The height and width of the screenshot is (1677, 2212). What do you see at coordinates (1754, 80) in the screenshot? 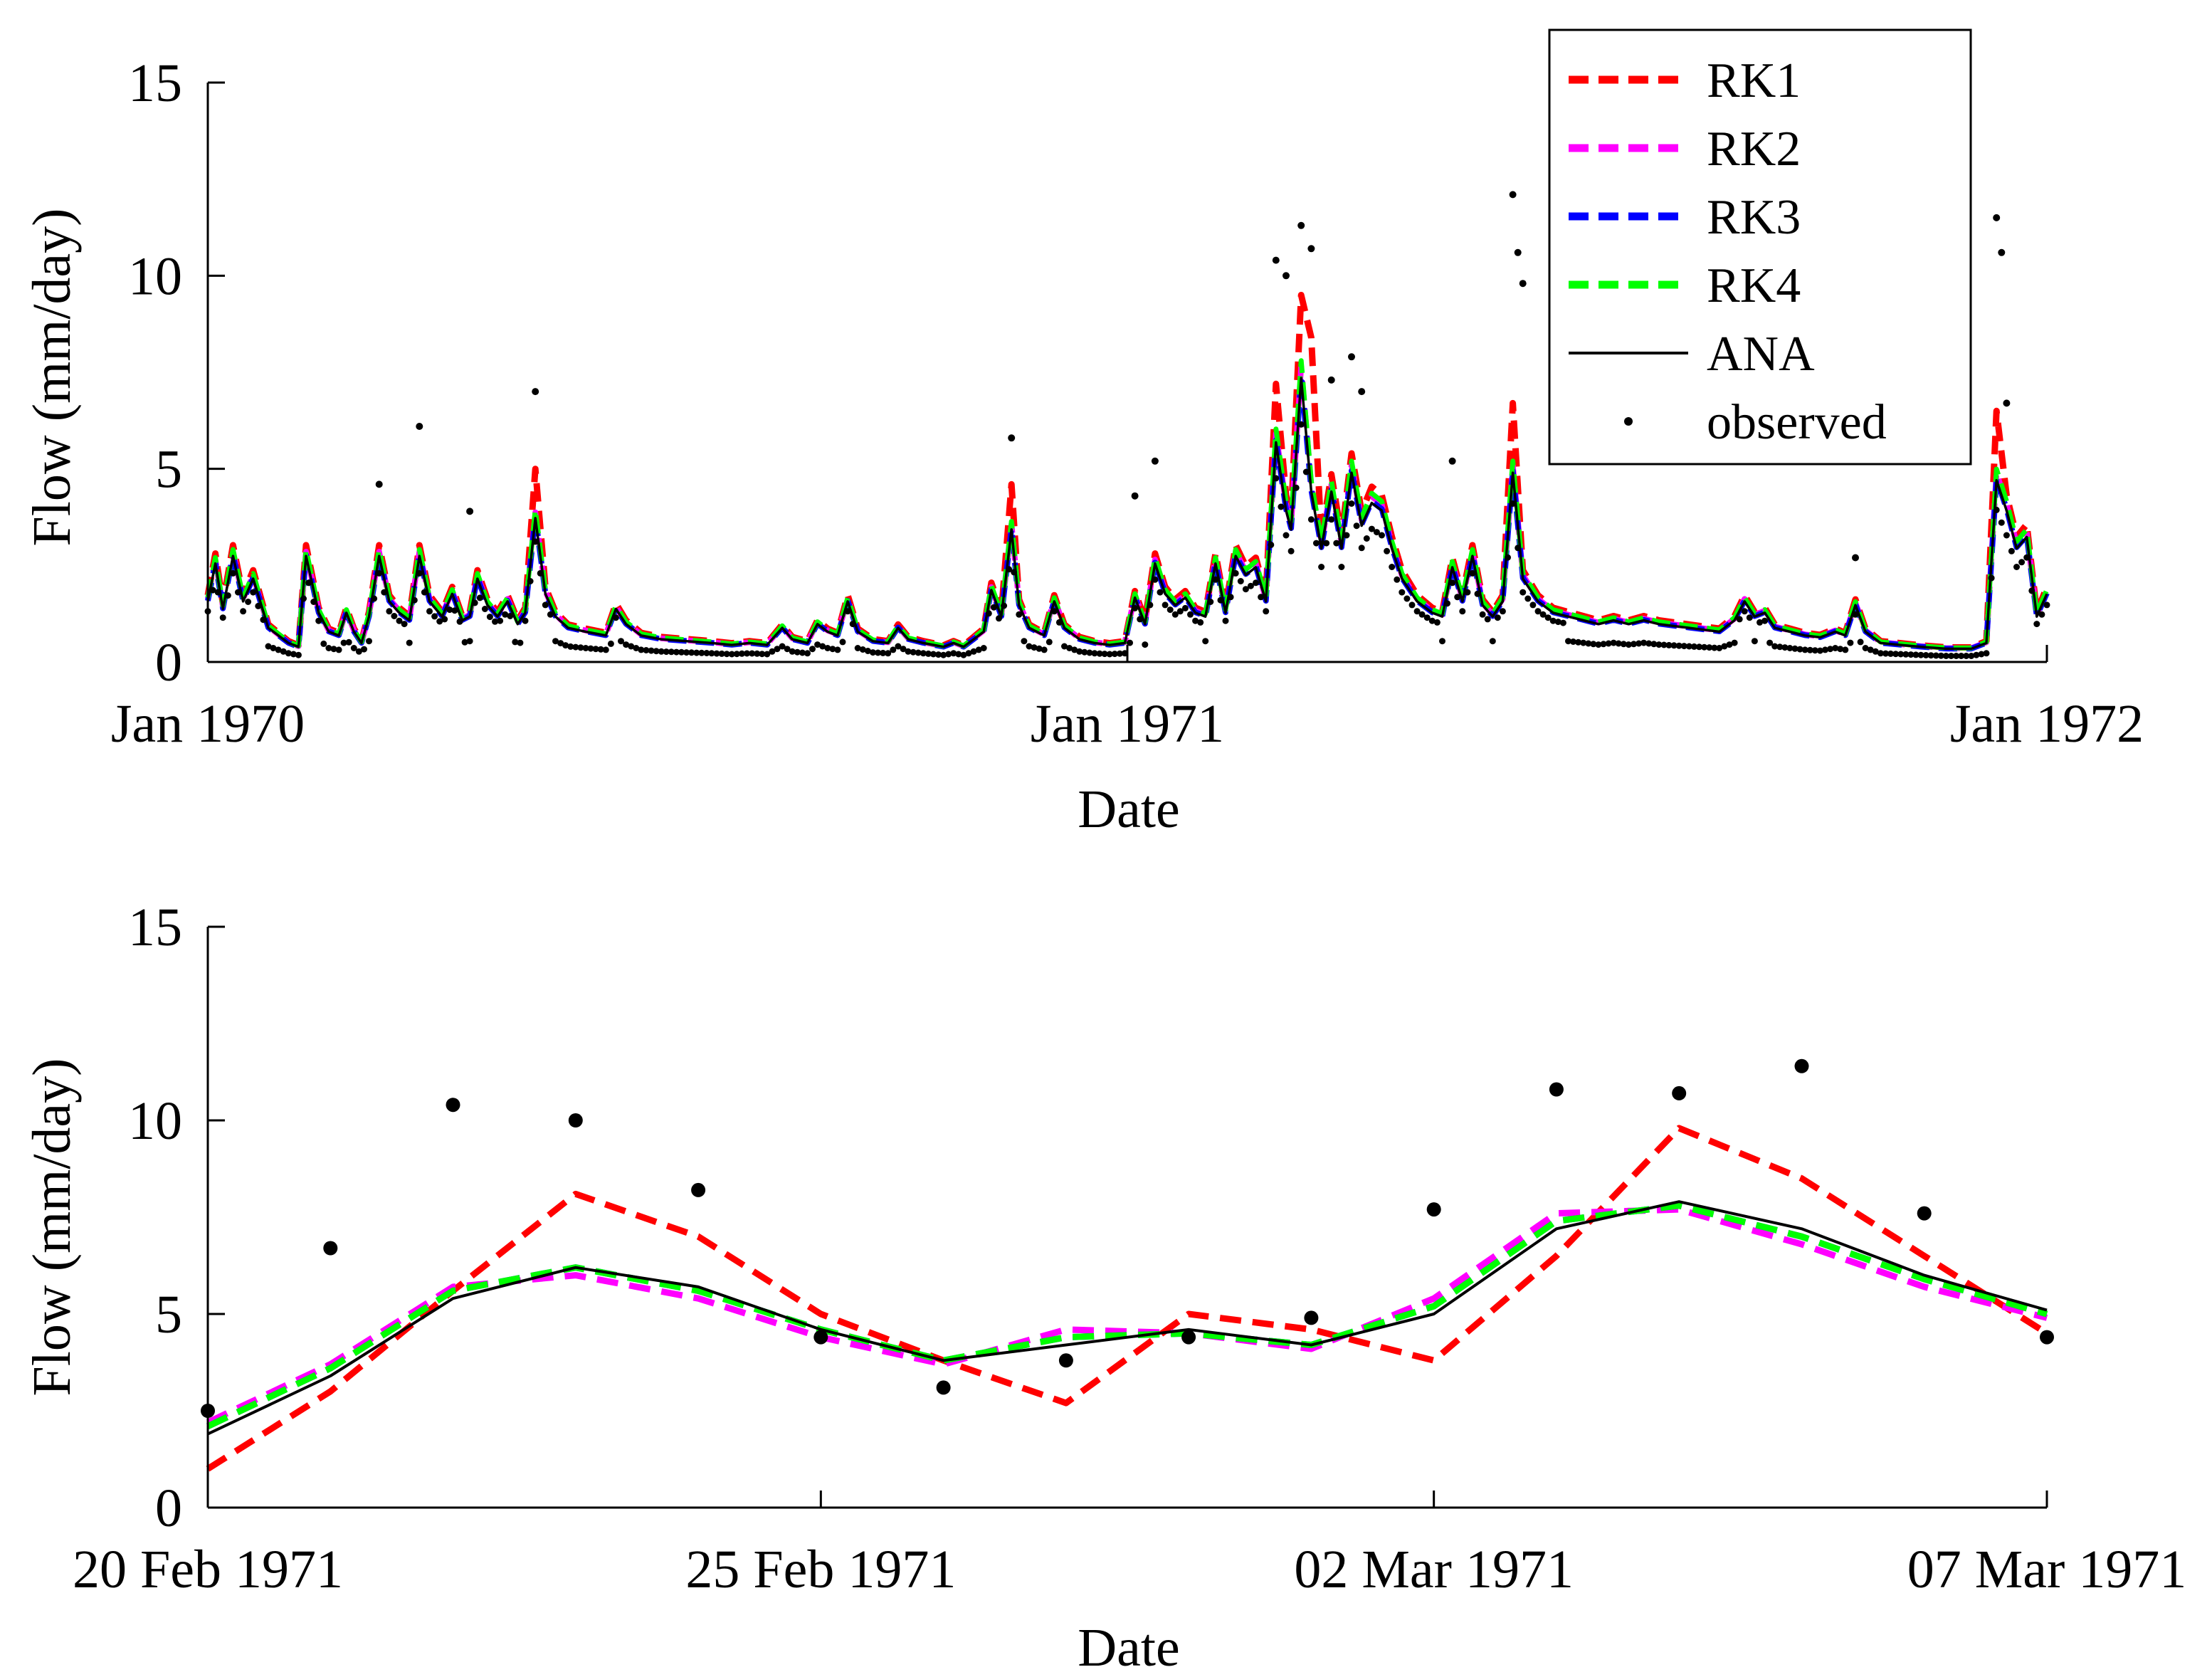
I see `legend-label-rk1: RK1` at bounding box center [1754, 80].